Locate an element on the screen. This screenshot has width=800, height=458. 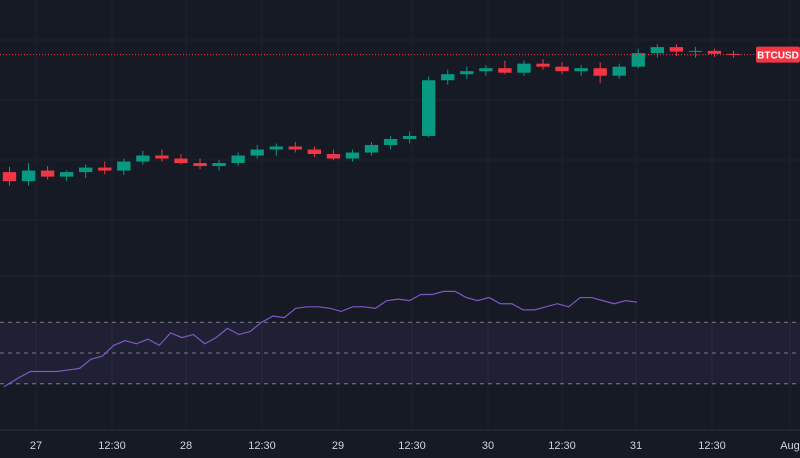
time-axis-label: 31 is located at coordinates (636, 446).